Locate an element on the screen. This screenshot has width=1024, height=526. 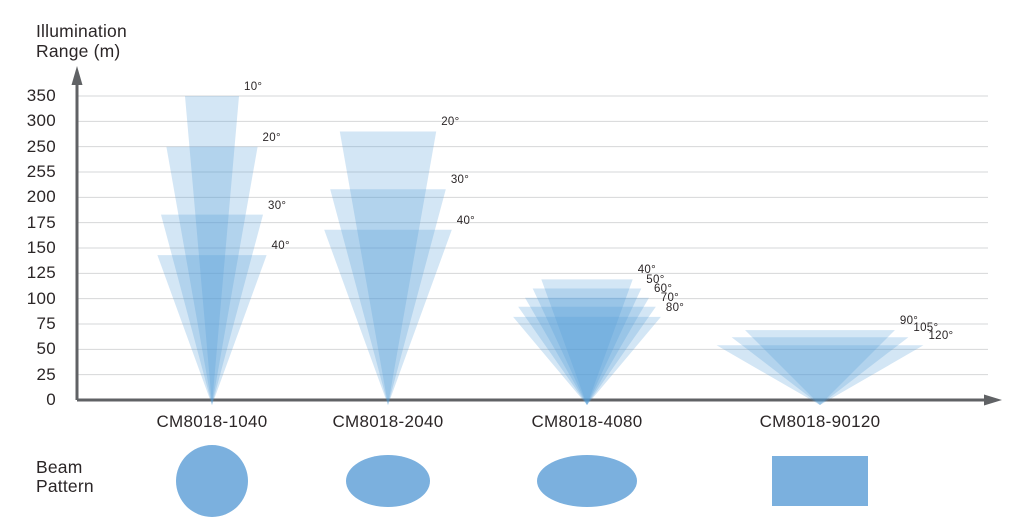
cone-angle-label: 10° is located at coordinates (253, 87).